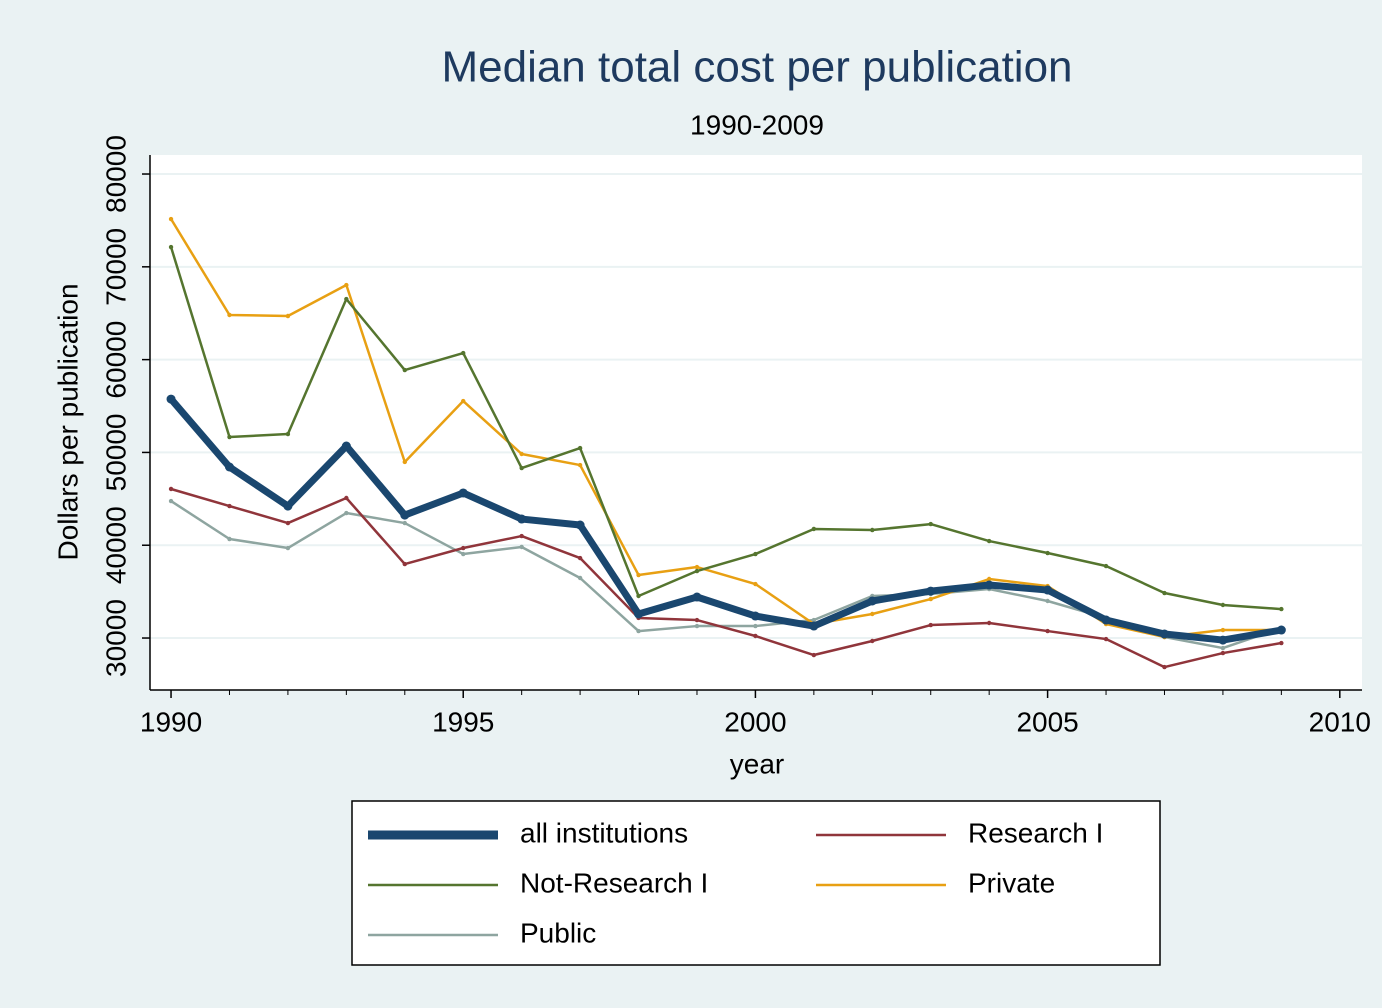 The height and width of the screenshot is (1008, 1382). What do you see at coordinates (726, 578) in the screenshot?
I see `series-line` at bounding box center [726, 578].